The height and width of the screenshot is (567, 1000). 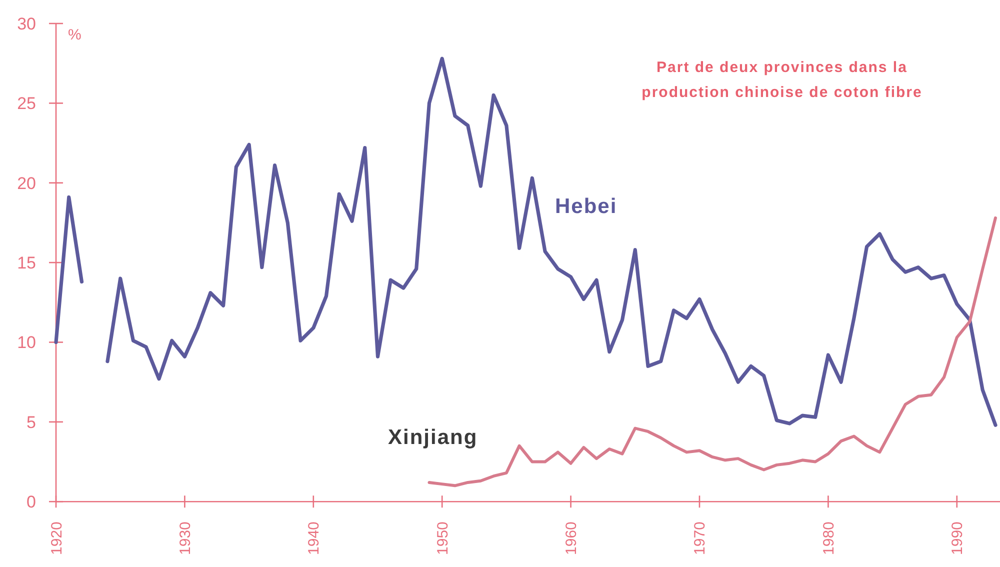 What do you see at coordinates (829, 538) in the screenshot?
I see `x-tick-label: 1980` at bounding box center [829, 538].